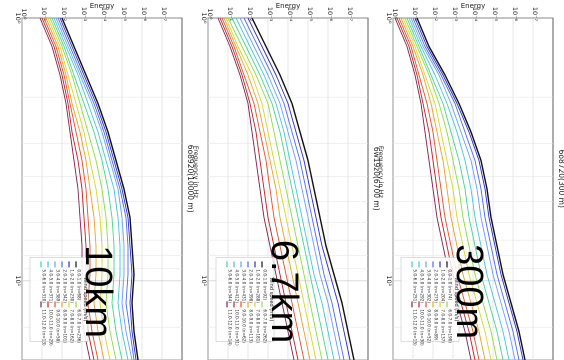 This screenshot has width=564, height=360. Describe the element at coordinates (79, 284) in the screenshot. I see `legend-entry: 0.0-1.0 (n=68)` at that location.